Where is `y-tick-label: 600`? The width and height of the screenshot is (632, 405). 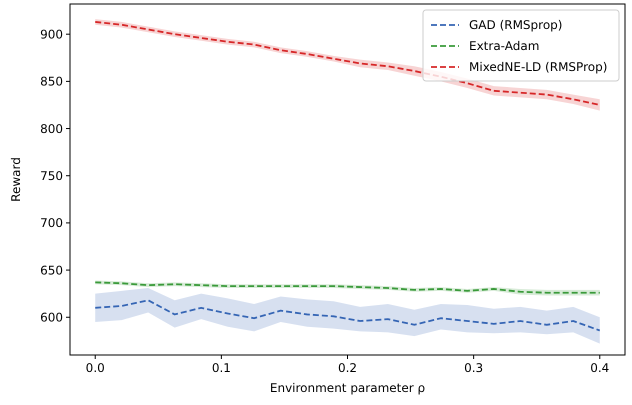
y-tick-label: 600 is located at coordinates (51, 317).